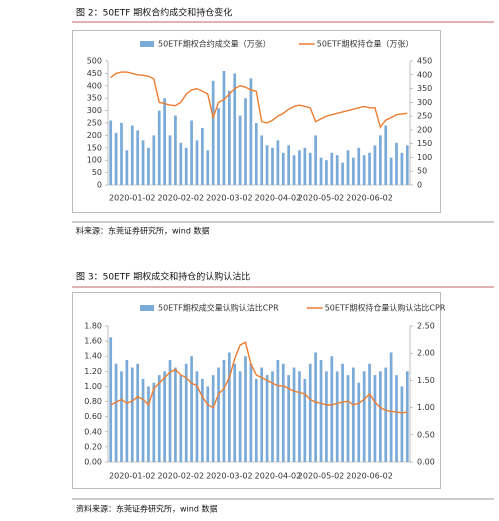  I want to click on source-note: 料来源：东莞证券研究所，wind 数据, so click(142, 231).